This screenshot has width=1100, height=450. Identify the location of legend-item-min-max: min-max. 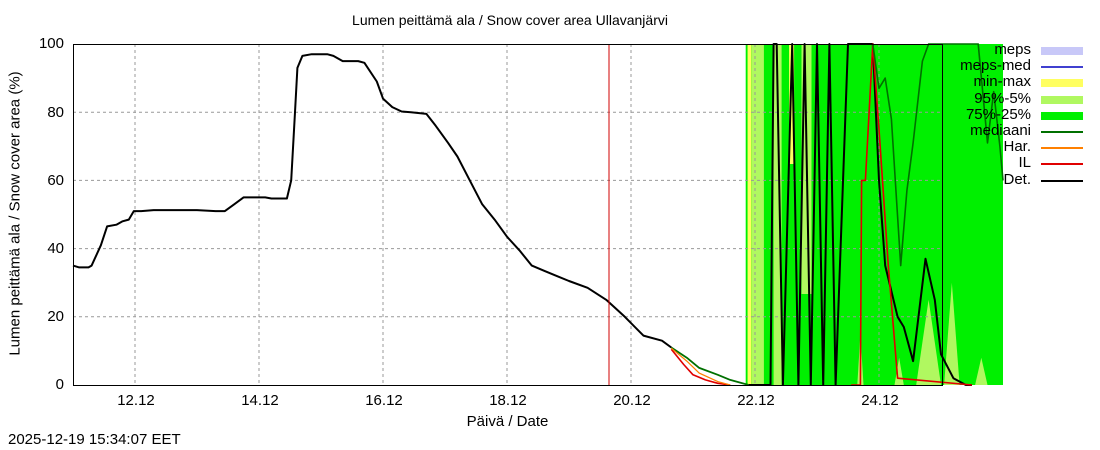
(1025, 82).